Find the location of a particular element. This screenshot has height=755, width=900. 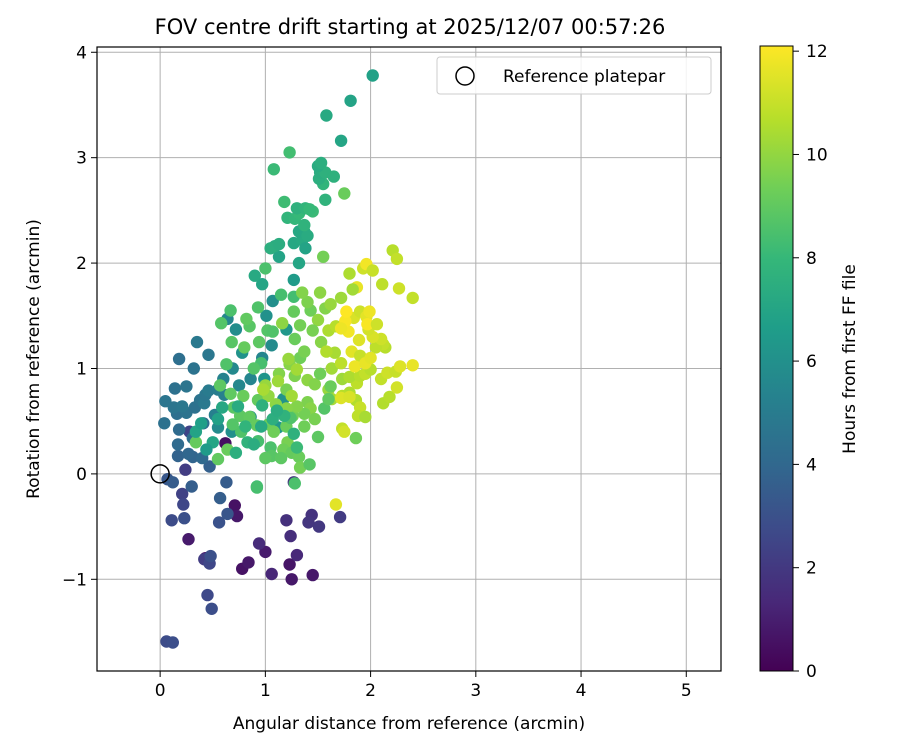

x-tick-label: 2 is located at coordinates (370, 691).